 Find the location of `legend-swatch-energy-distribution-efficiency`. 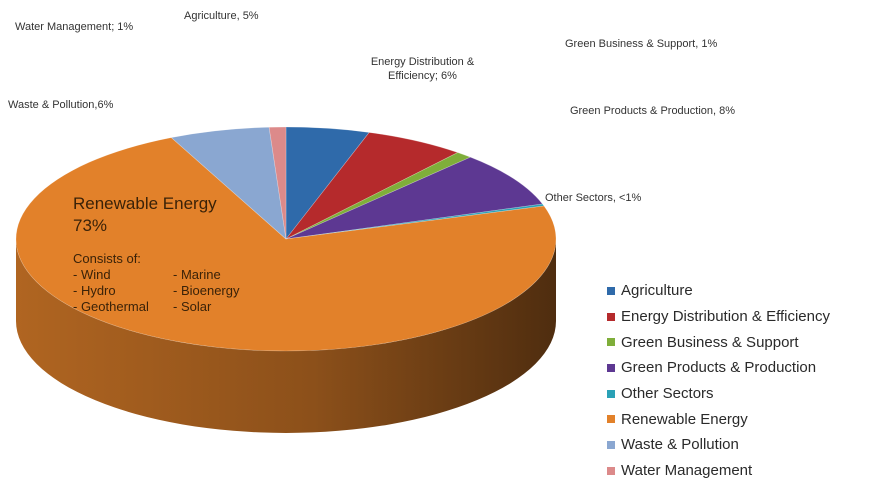

legend-swatch-energy-distribution-efficiency is located at coordinates (611, 316).